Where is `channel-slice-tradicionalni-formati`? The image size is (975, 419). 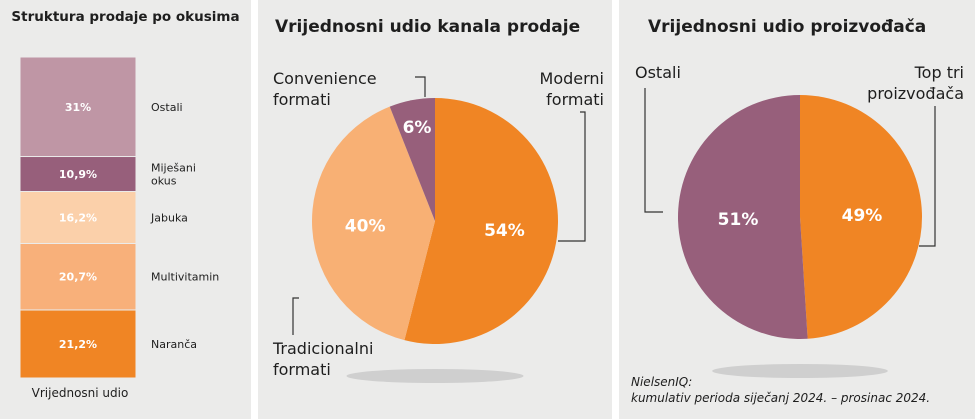
channel-slice-tradicionalni-formati is located at coordinates (373, 223).